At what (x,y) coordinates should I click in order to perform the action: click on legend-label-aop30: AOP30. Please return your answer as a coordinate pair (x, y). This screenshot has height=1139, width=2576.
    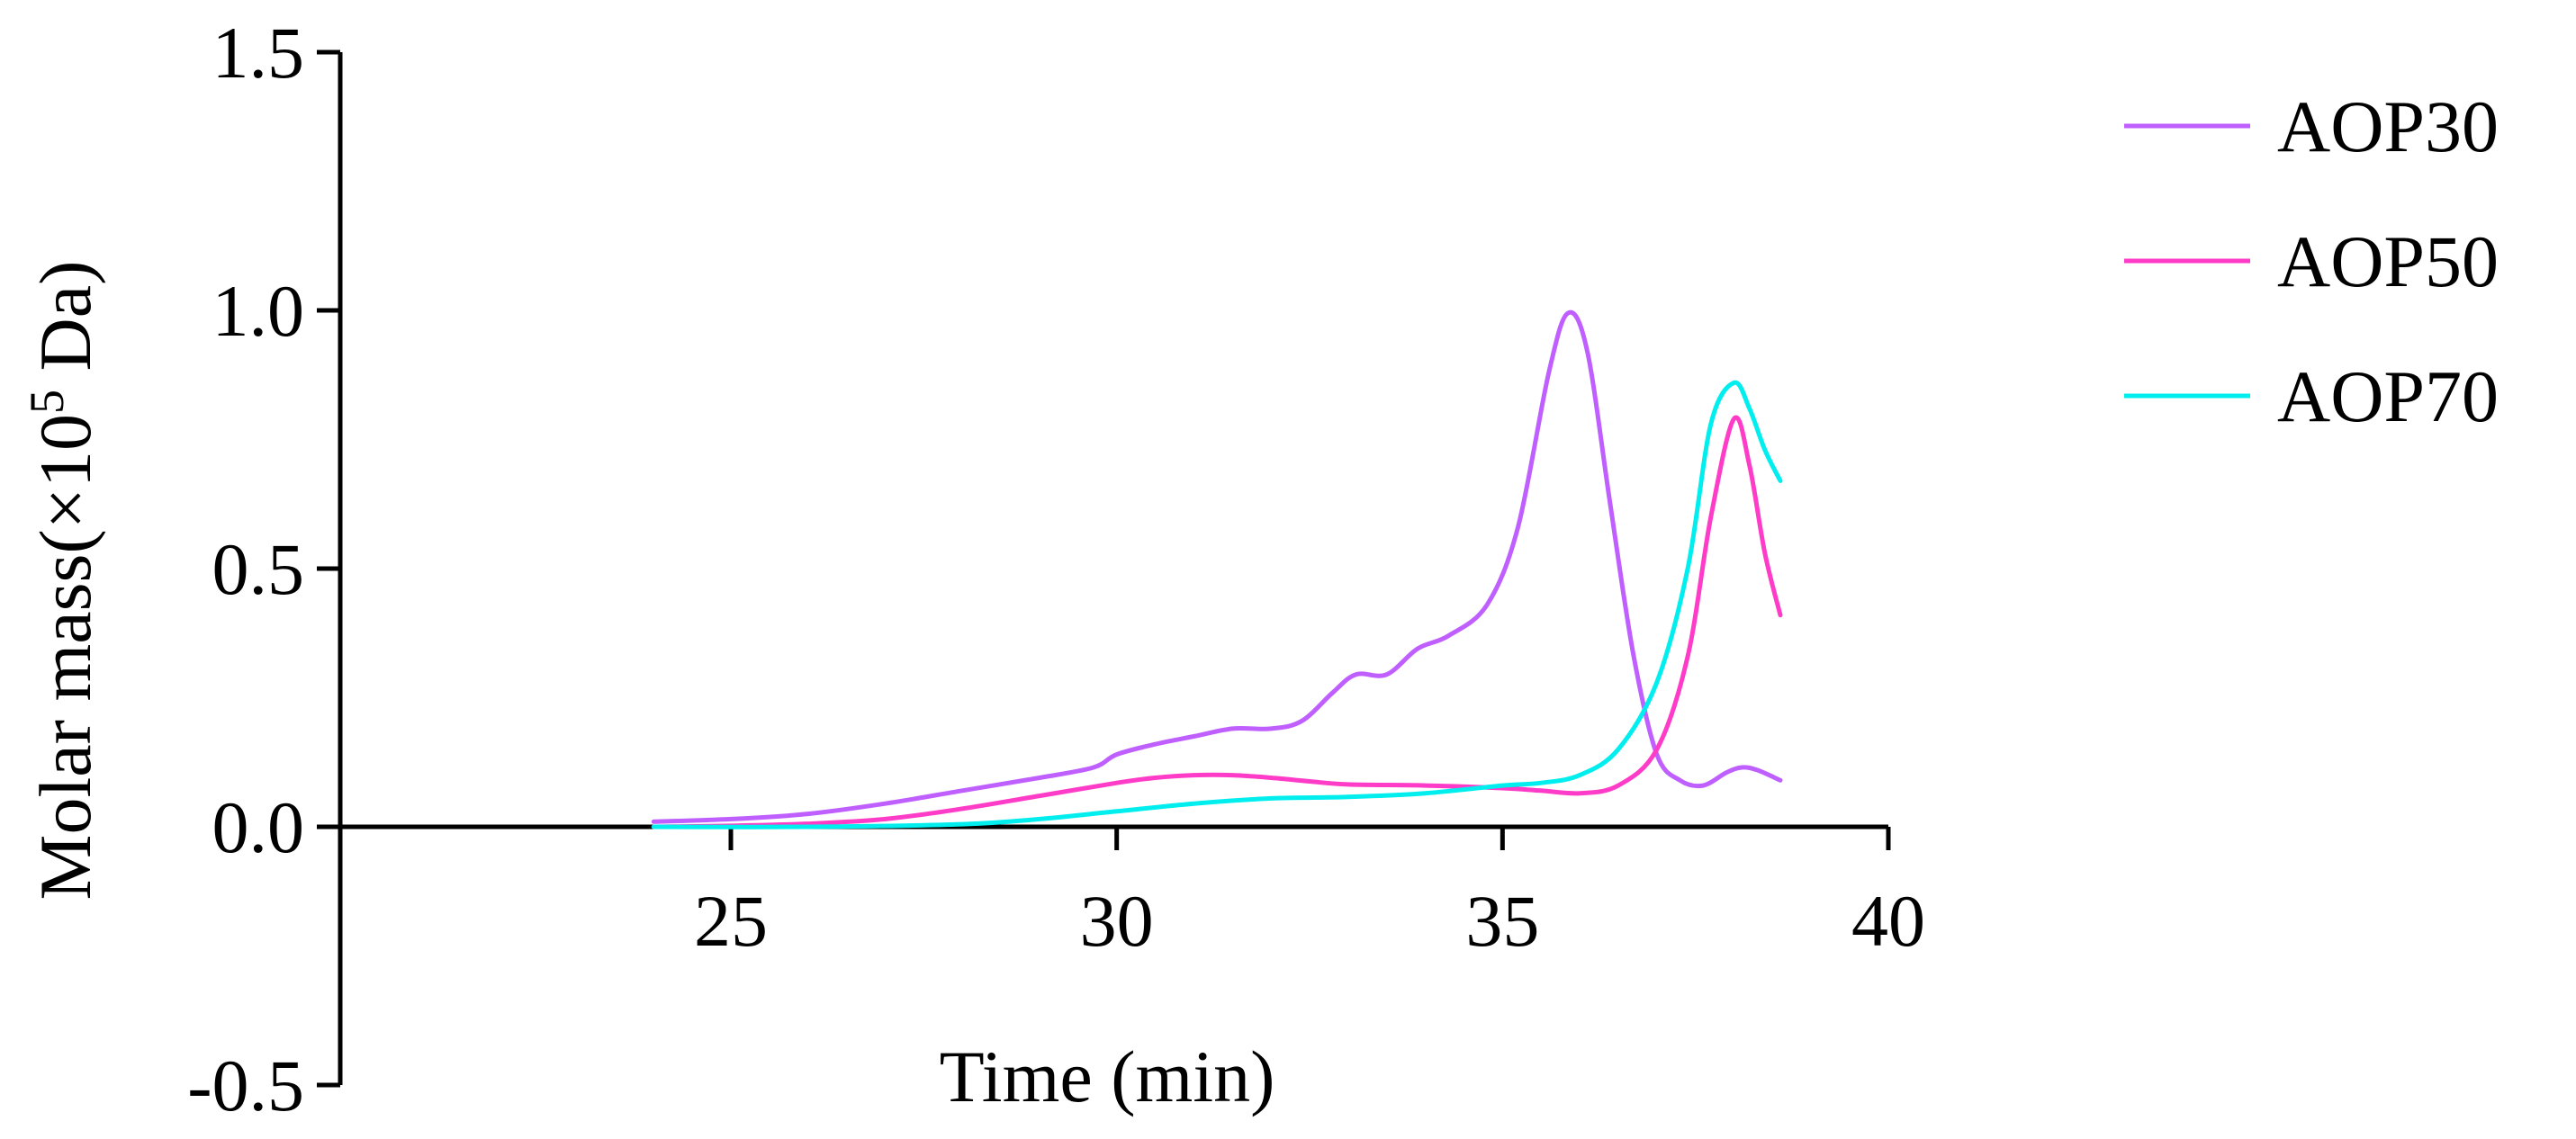
    Looking at the image, I should click on (2388, 126).